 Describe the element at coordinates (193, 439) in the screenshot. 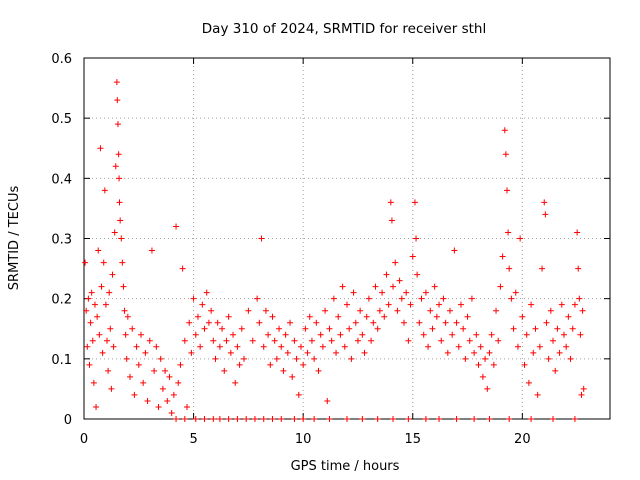

I see `x-tick-label: 5` at that location.